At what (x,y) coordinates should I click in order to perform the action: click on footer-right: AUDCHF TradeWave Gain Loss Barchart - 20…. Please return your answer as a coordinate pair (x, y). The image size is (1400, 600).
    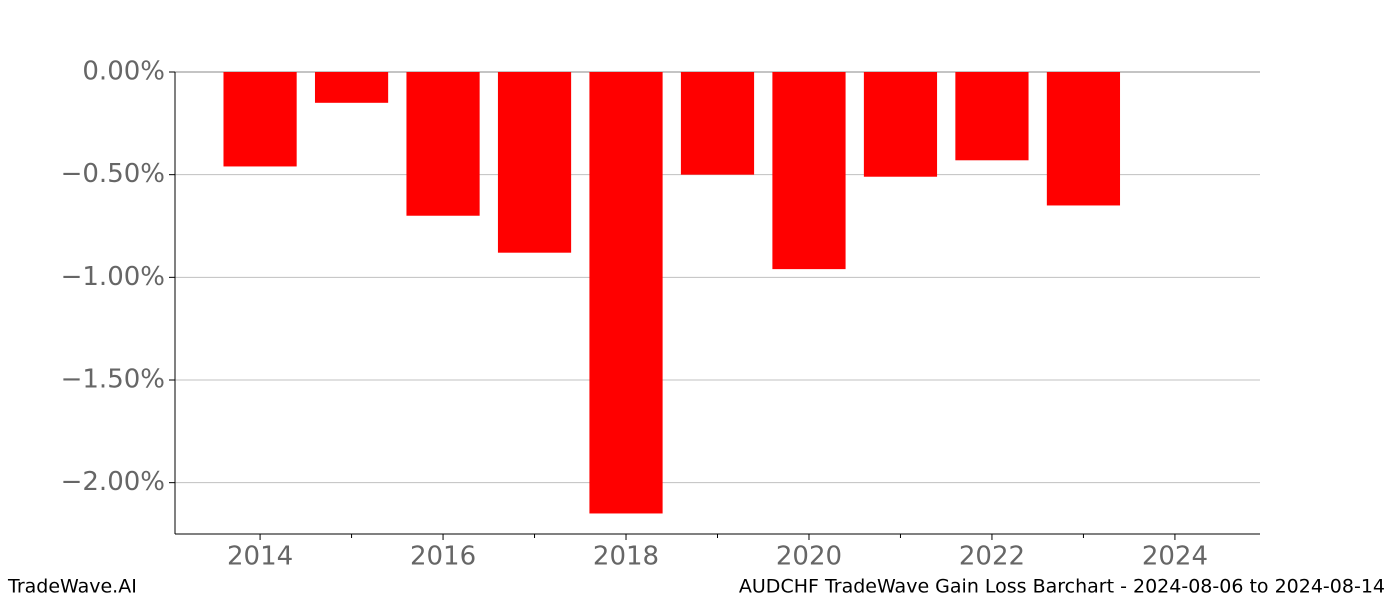
    Looking at the image, I should click on (1062, 587).